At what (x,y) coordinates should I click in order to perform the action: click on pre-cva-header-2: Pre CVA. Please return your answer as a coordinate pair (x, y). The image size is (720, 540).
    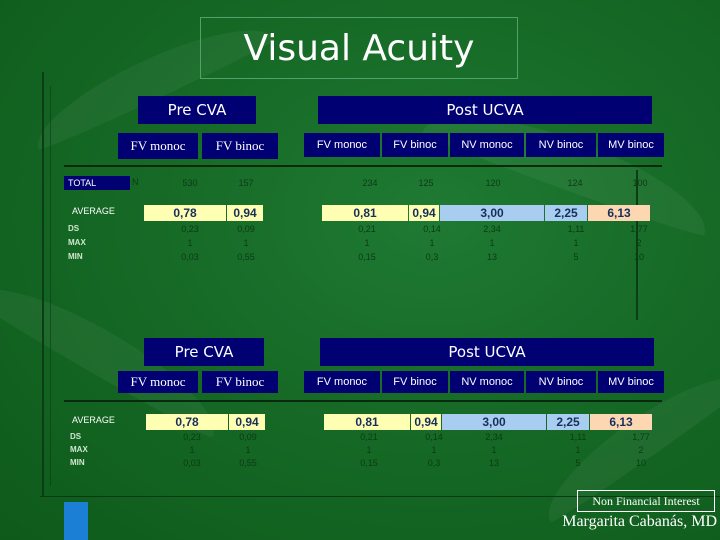
    Looking at the image, I should click on (204, 352).